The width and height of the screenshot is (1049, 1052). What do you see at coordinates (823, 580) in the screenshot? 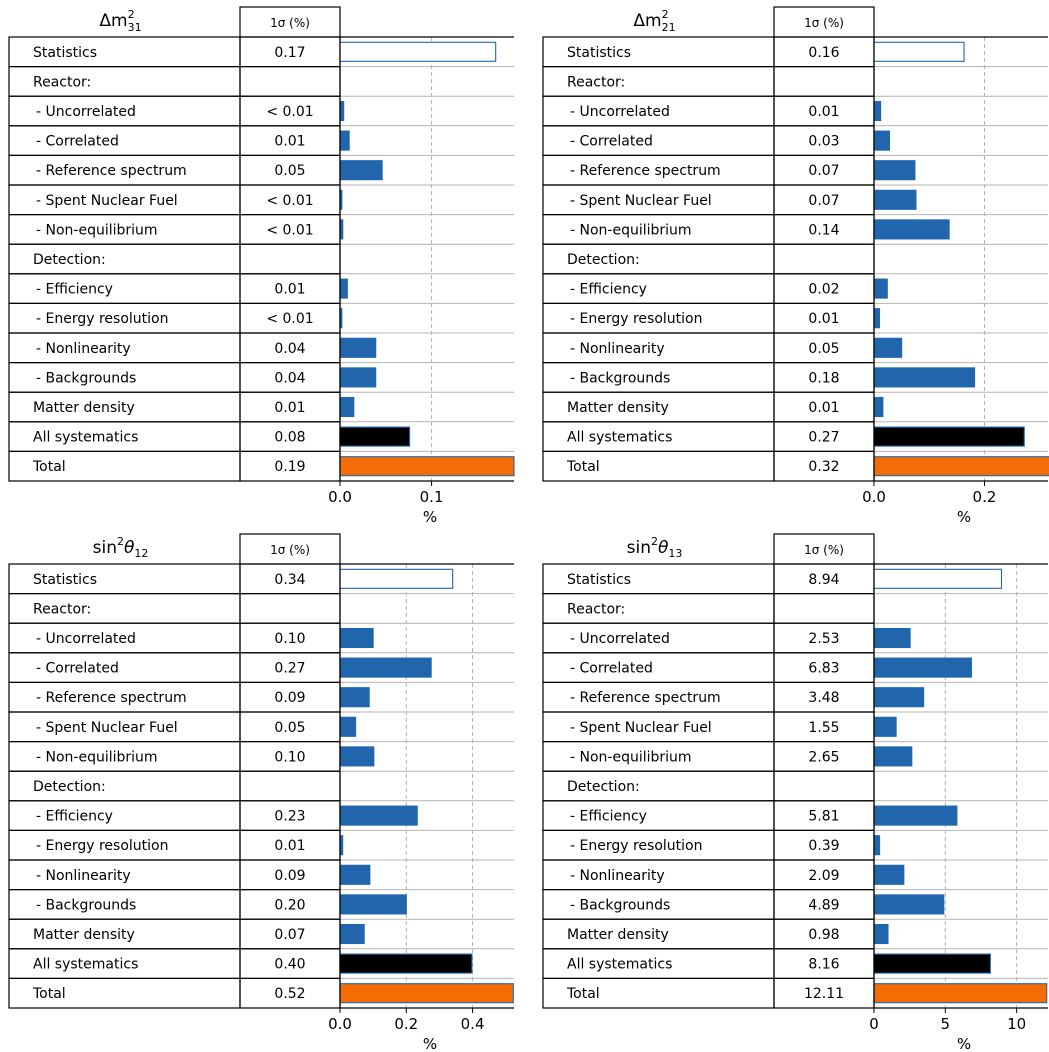
I see `row-sigma: 8.94` at bounding box center [823, 580].